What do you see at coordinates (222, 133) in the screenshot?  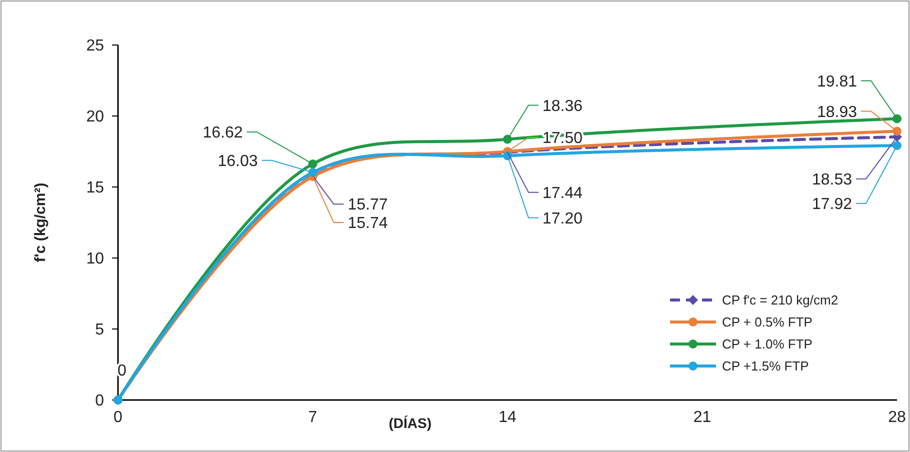 I see `data-label: 16.62` at bounding box center [222, 133].